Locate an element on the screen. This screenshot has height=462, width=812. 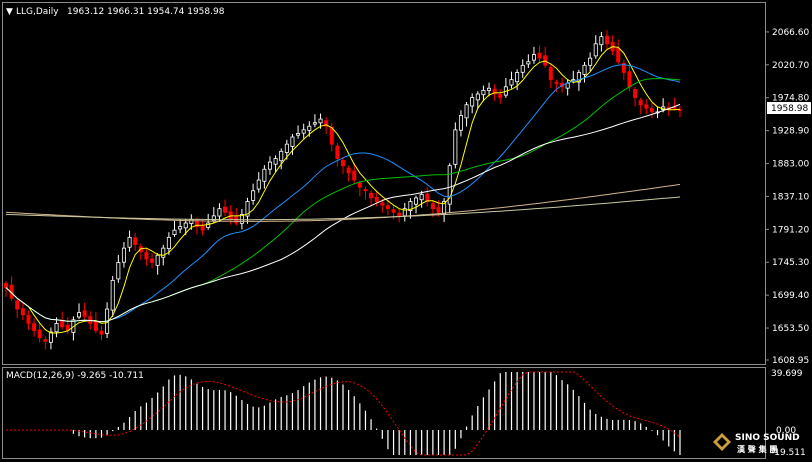
macd-axis-top: 39.699 is located at coordinates (787, 374).